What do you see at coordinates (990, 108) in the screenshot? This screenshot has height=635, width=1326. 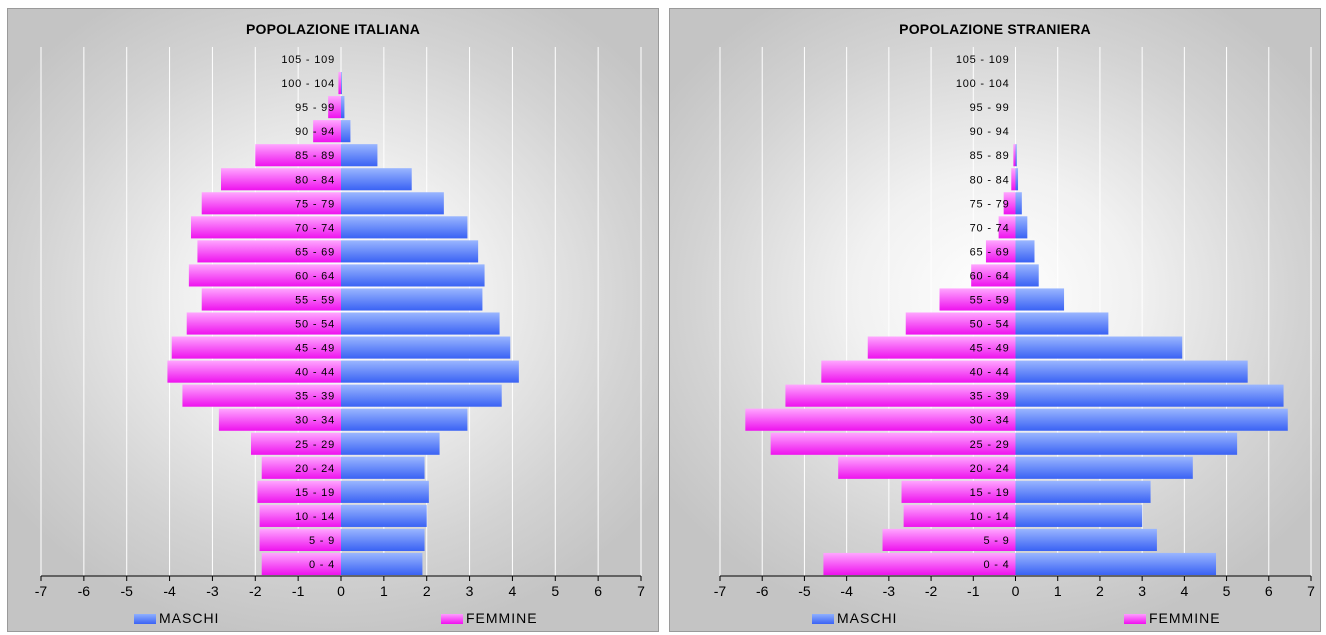 I see `age-group-label: 95 - 99` at bounding box center [990, 108].